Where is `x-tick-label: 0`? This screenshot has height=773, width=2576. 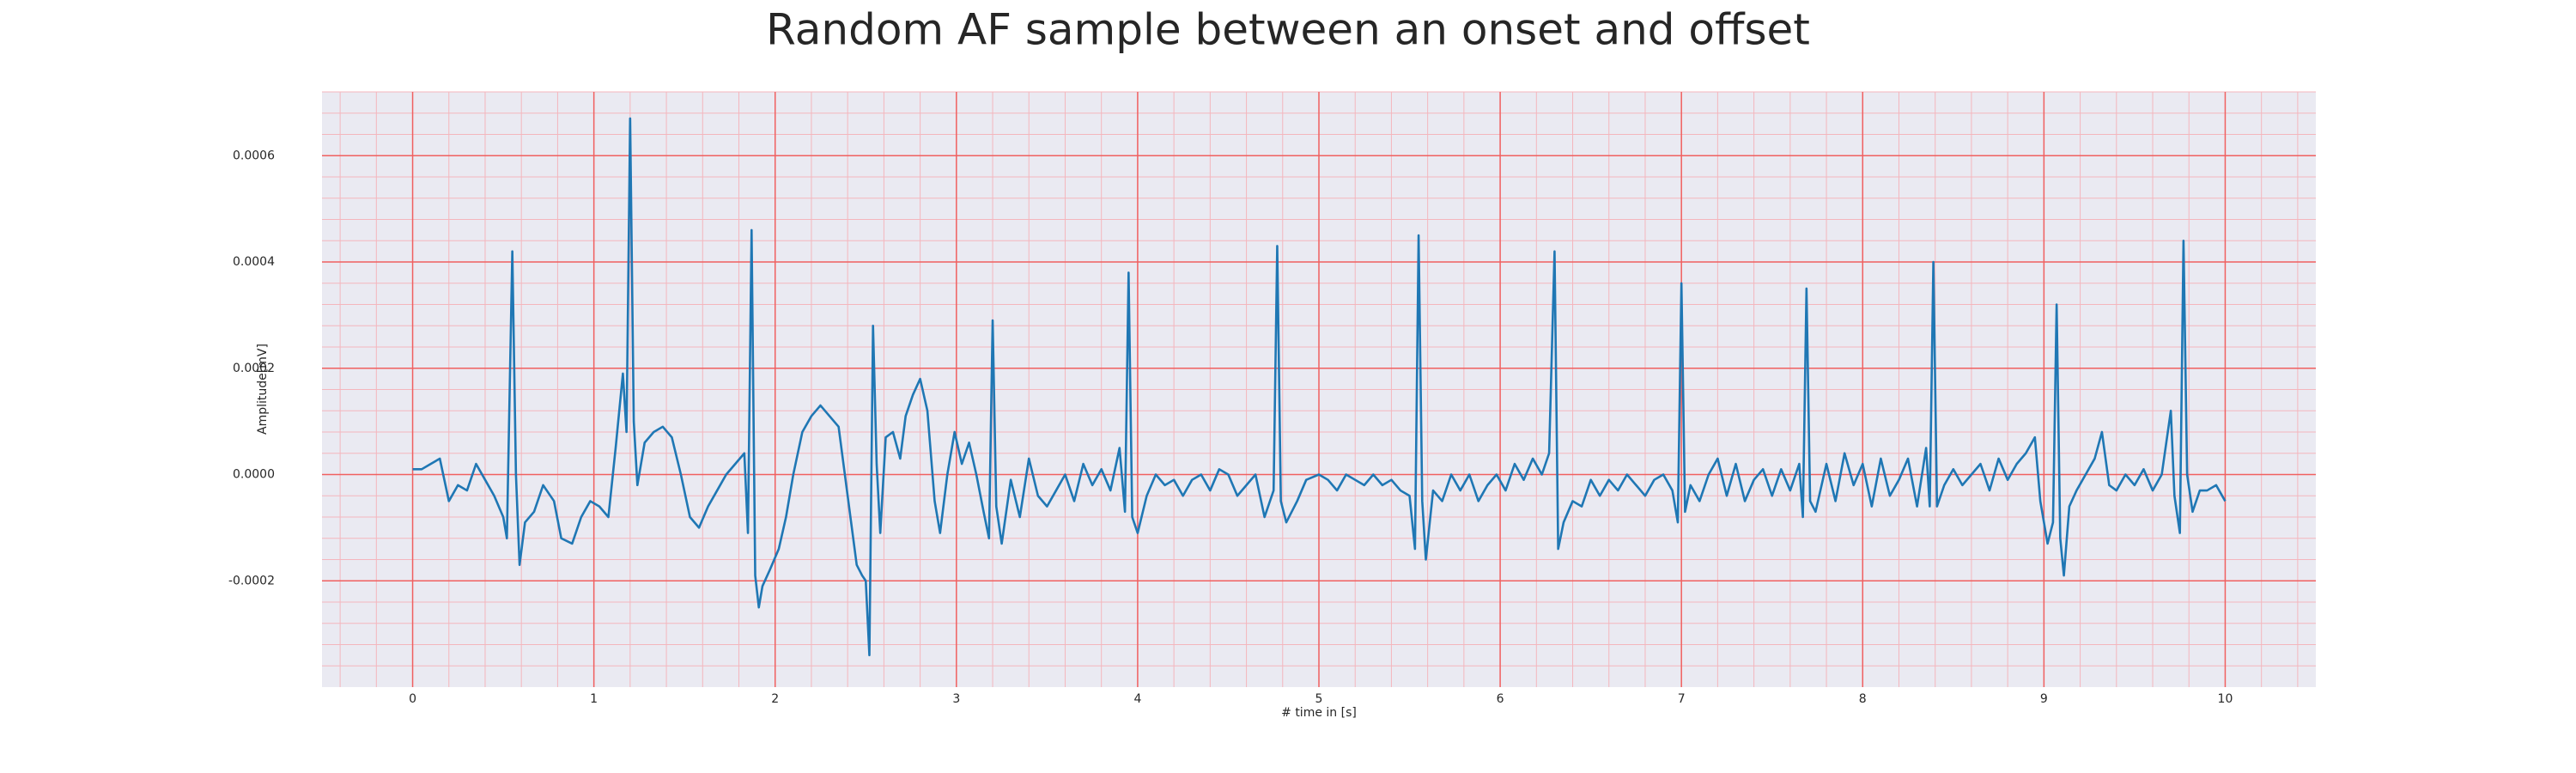
x-tick-label: 0 is located at coordinates (412, 699).